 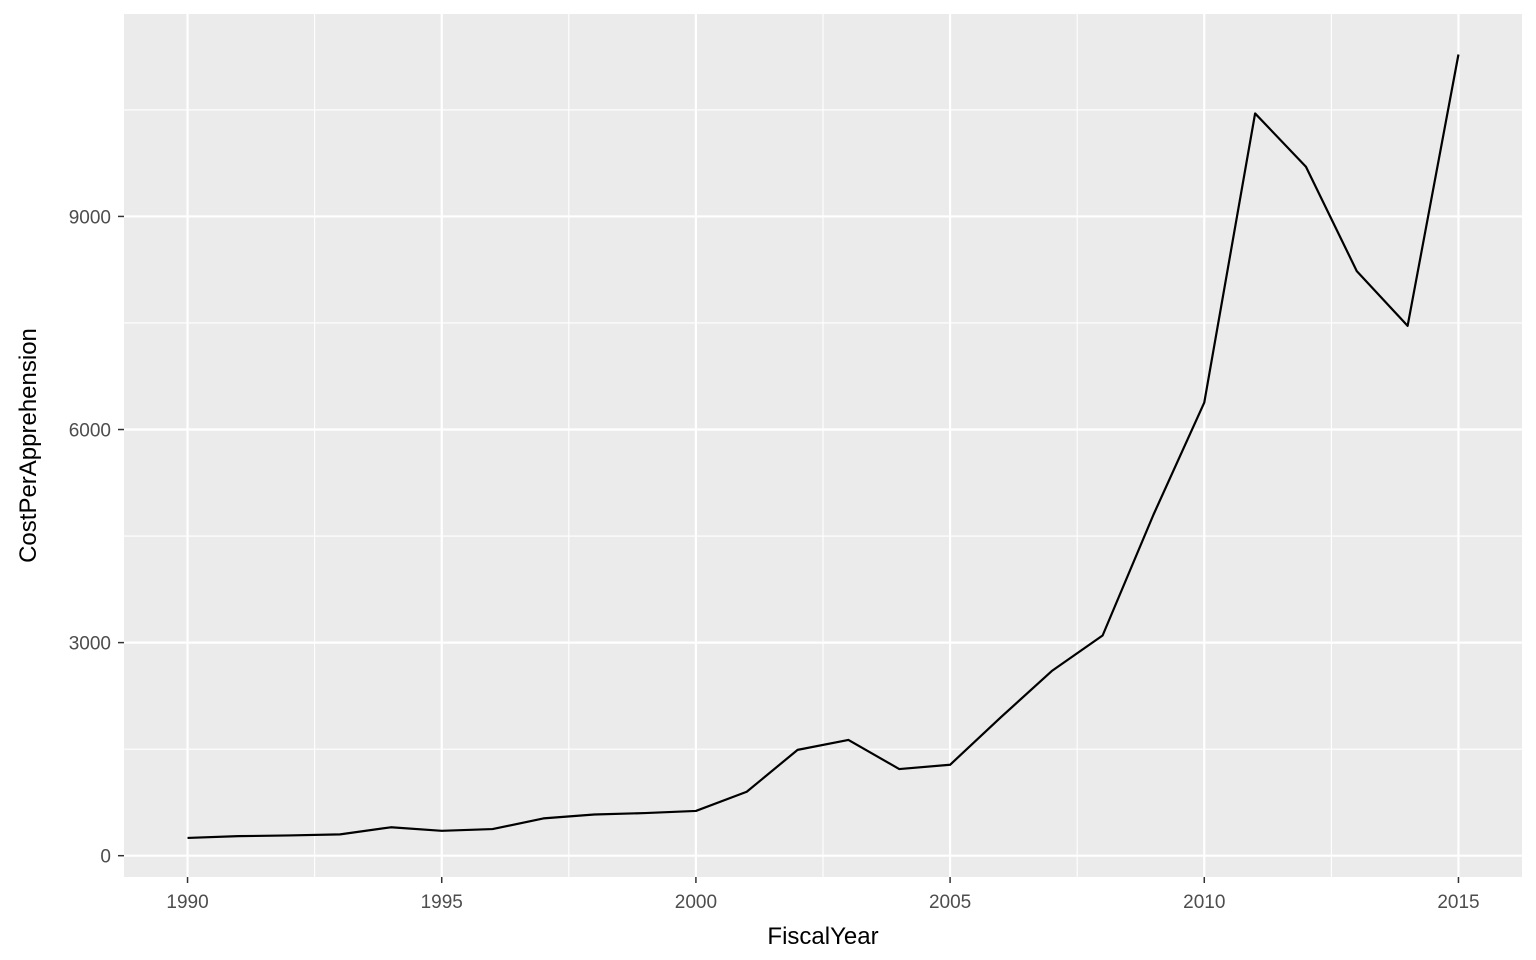 I want to click on y-axis-title: CostPerApprehension, so click(x=28, y=445).